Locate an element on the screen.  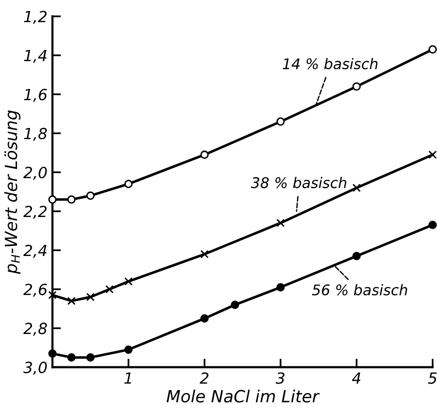
x-tick-label: 5 is located at coordinates (432, 378).